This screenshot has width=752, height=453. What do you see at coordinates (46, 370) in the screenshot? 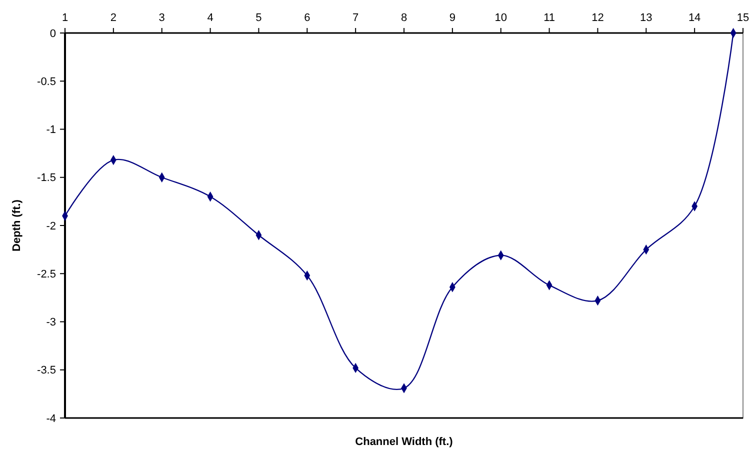
I see `y-tick-label: -3.5` at bounding box center [46, 370].